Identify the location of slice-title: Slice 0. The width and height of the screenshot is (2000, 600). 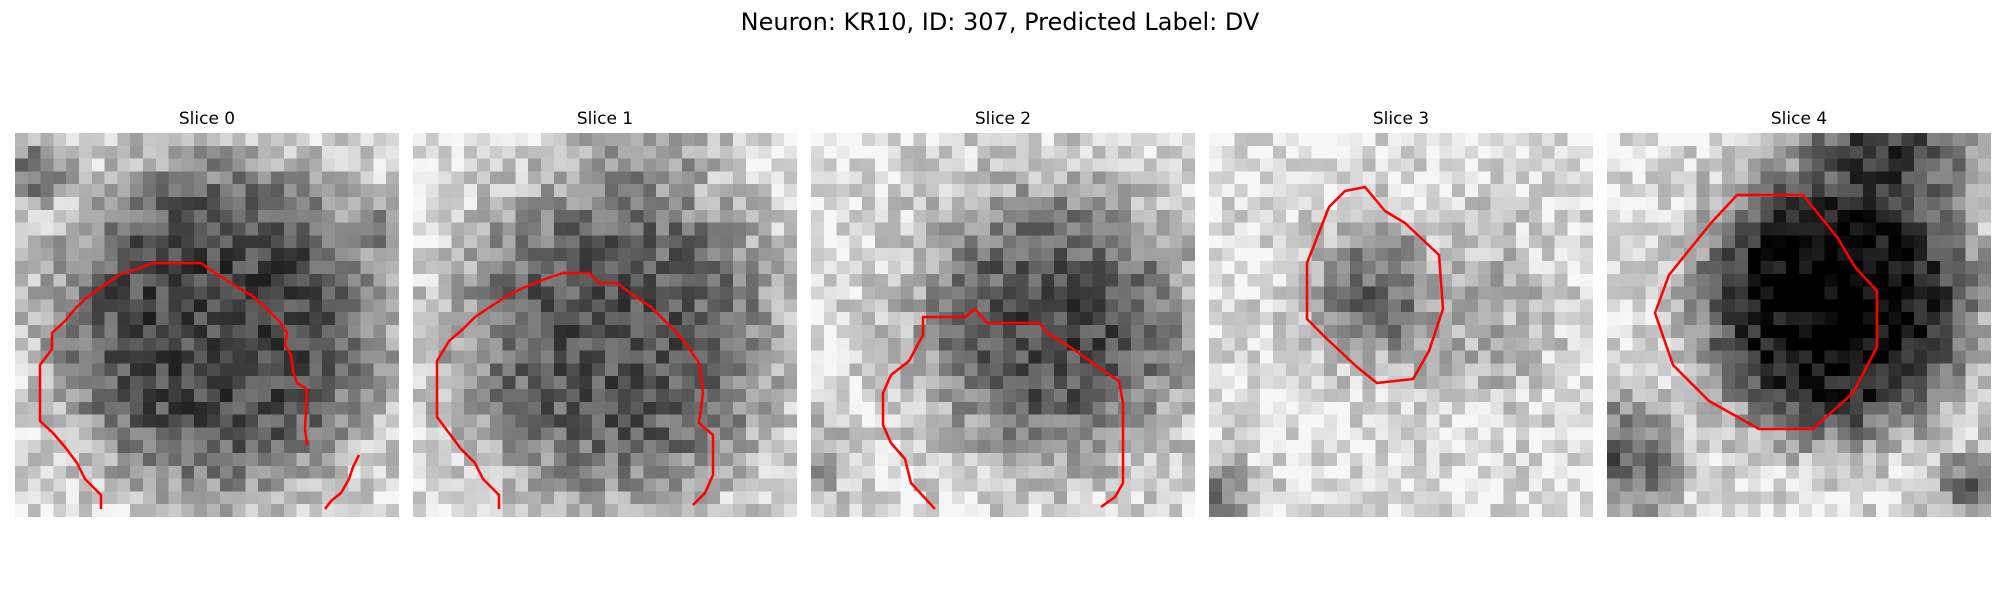
(207, 119).